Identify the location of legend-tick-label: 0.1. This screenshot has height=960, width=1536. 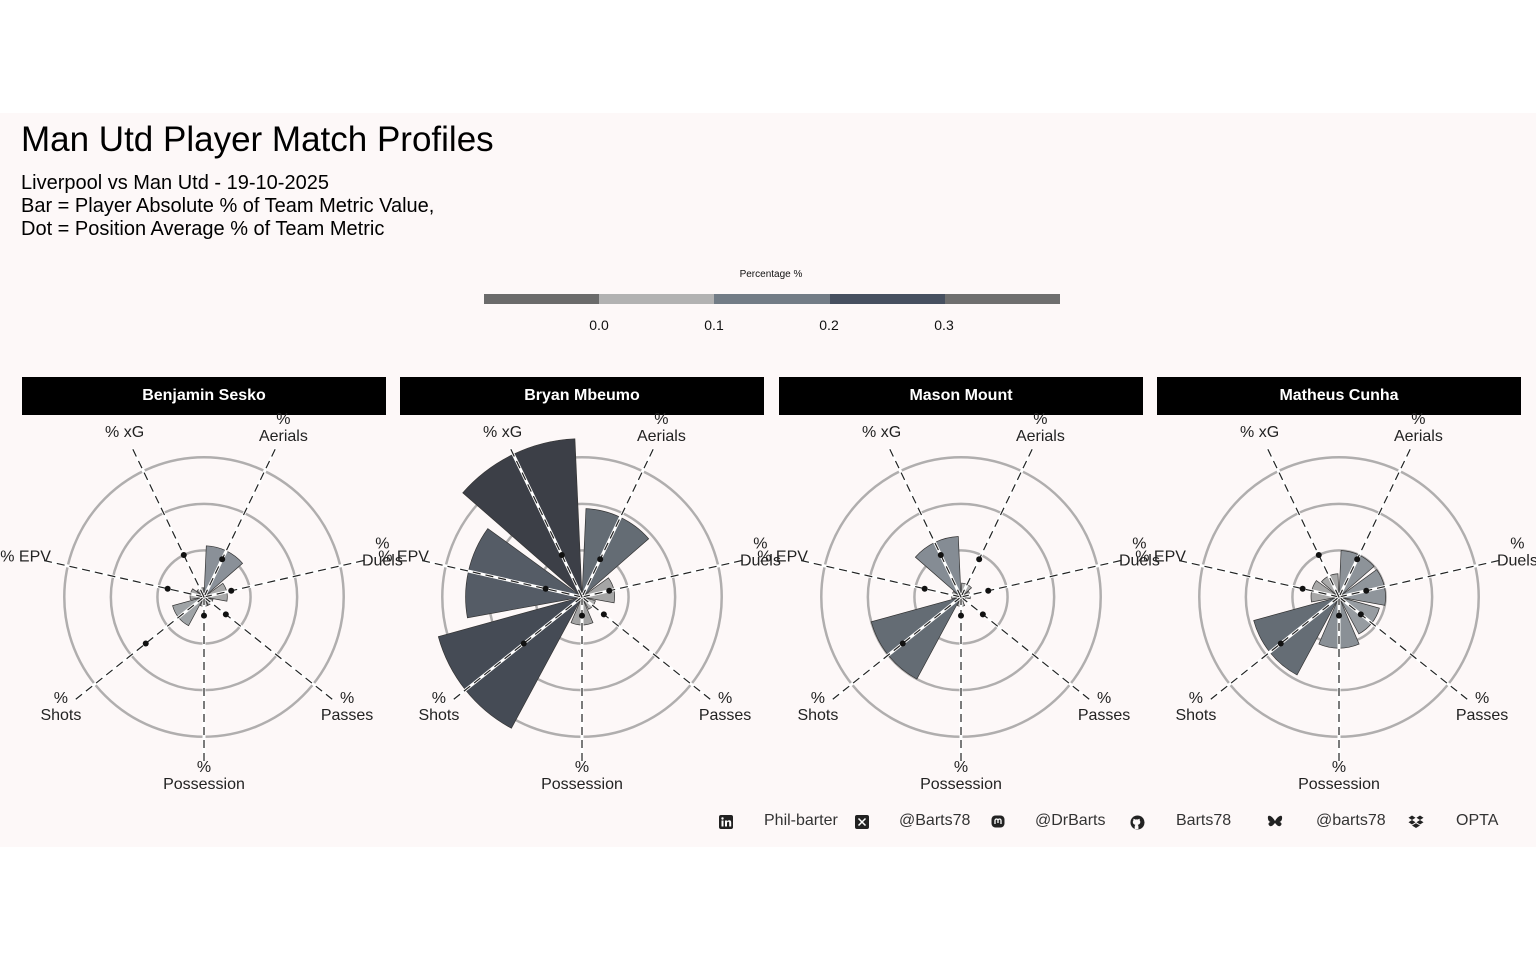
(714, 325).